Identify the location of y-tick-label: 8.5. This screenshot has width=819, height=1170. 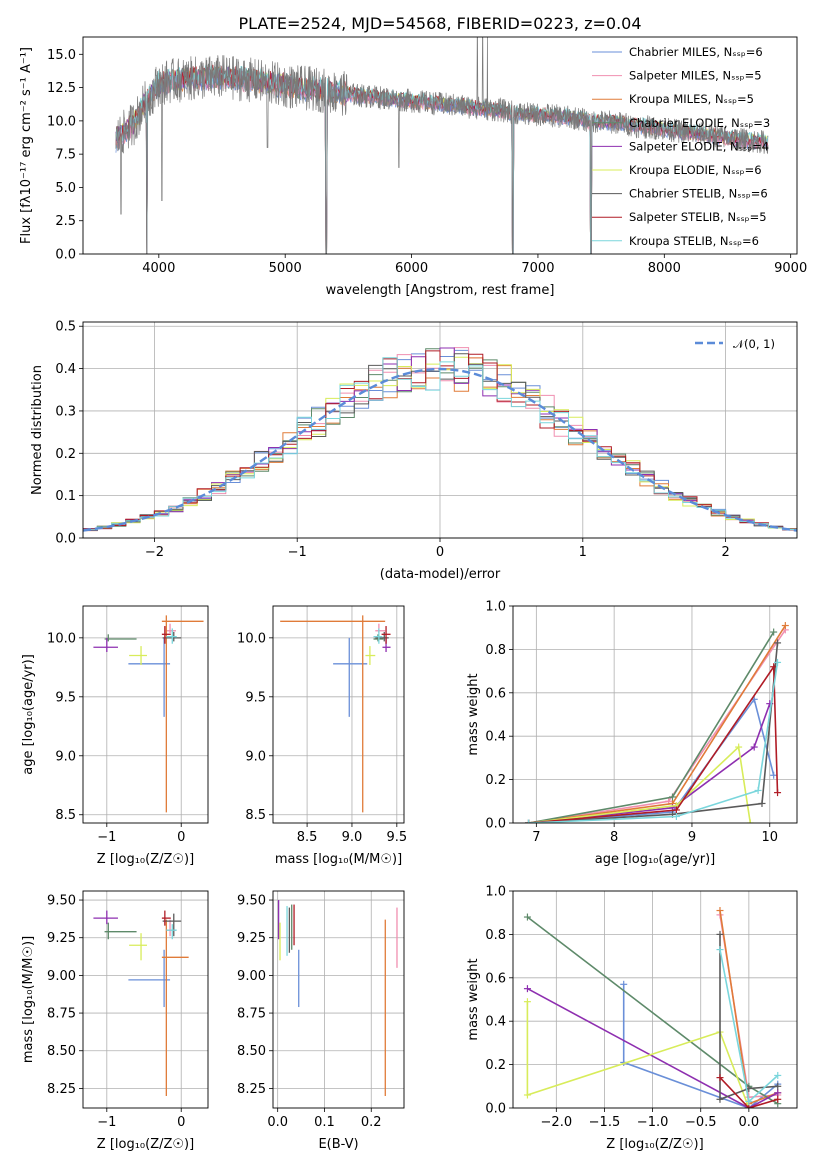
(65, 815).